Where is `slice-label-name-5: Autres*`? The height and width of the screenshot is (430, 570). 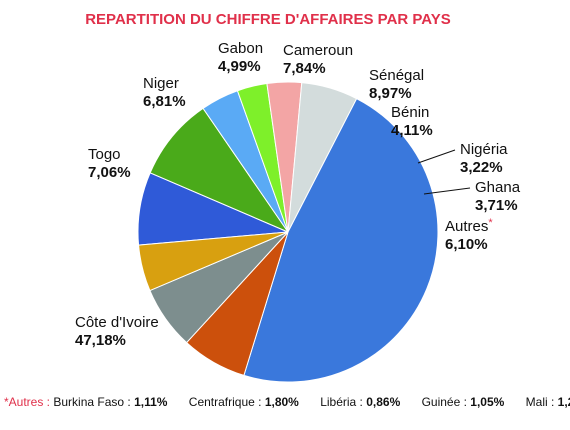
slice-label-name-5: Autres* is located at coordinates (469, 226).